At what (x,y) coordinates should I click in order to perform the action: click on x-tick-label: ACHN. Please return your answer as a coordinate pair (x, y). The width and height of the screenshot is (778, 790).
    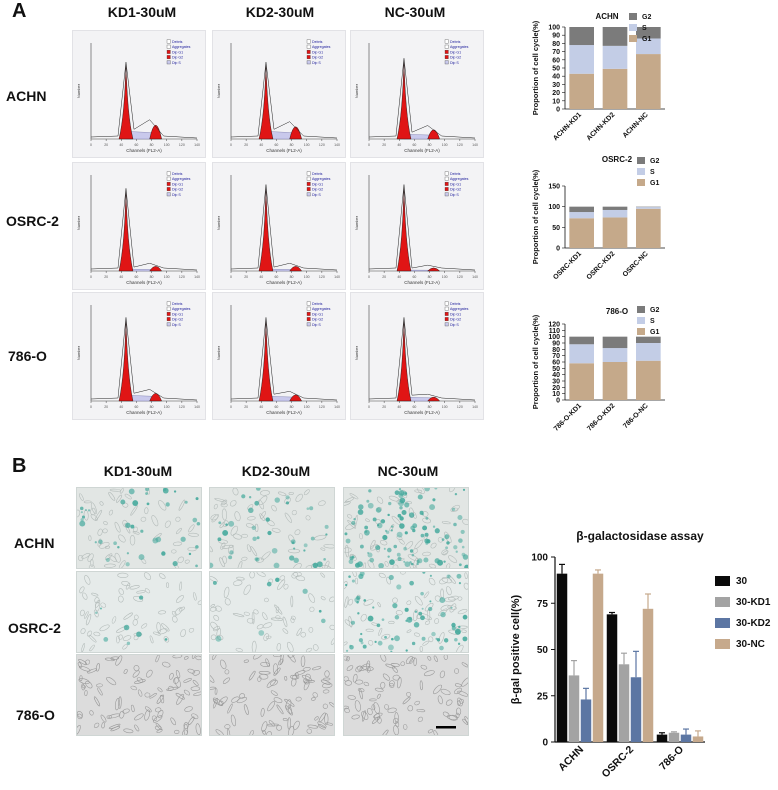
    Looking at the image, I should click on (571, 759).